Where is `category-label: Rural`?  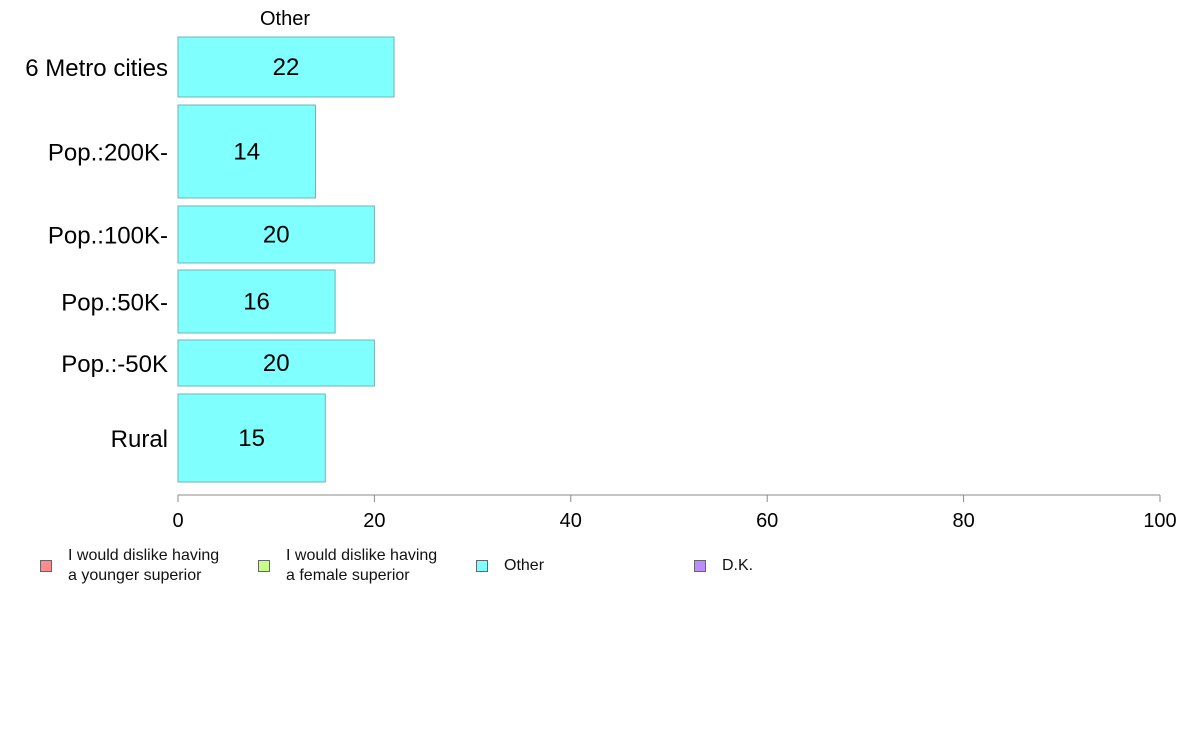
category-label: Rural is located at coordinates (139, 439).